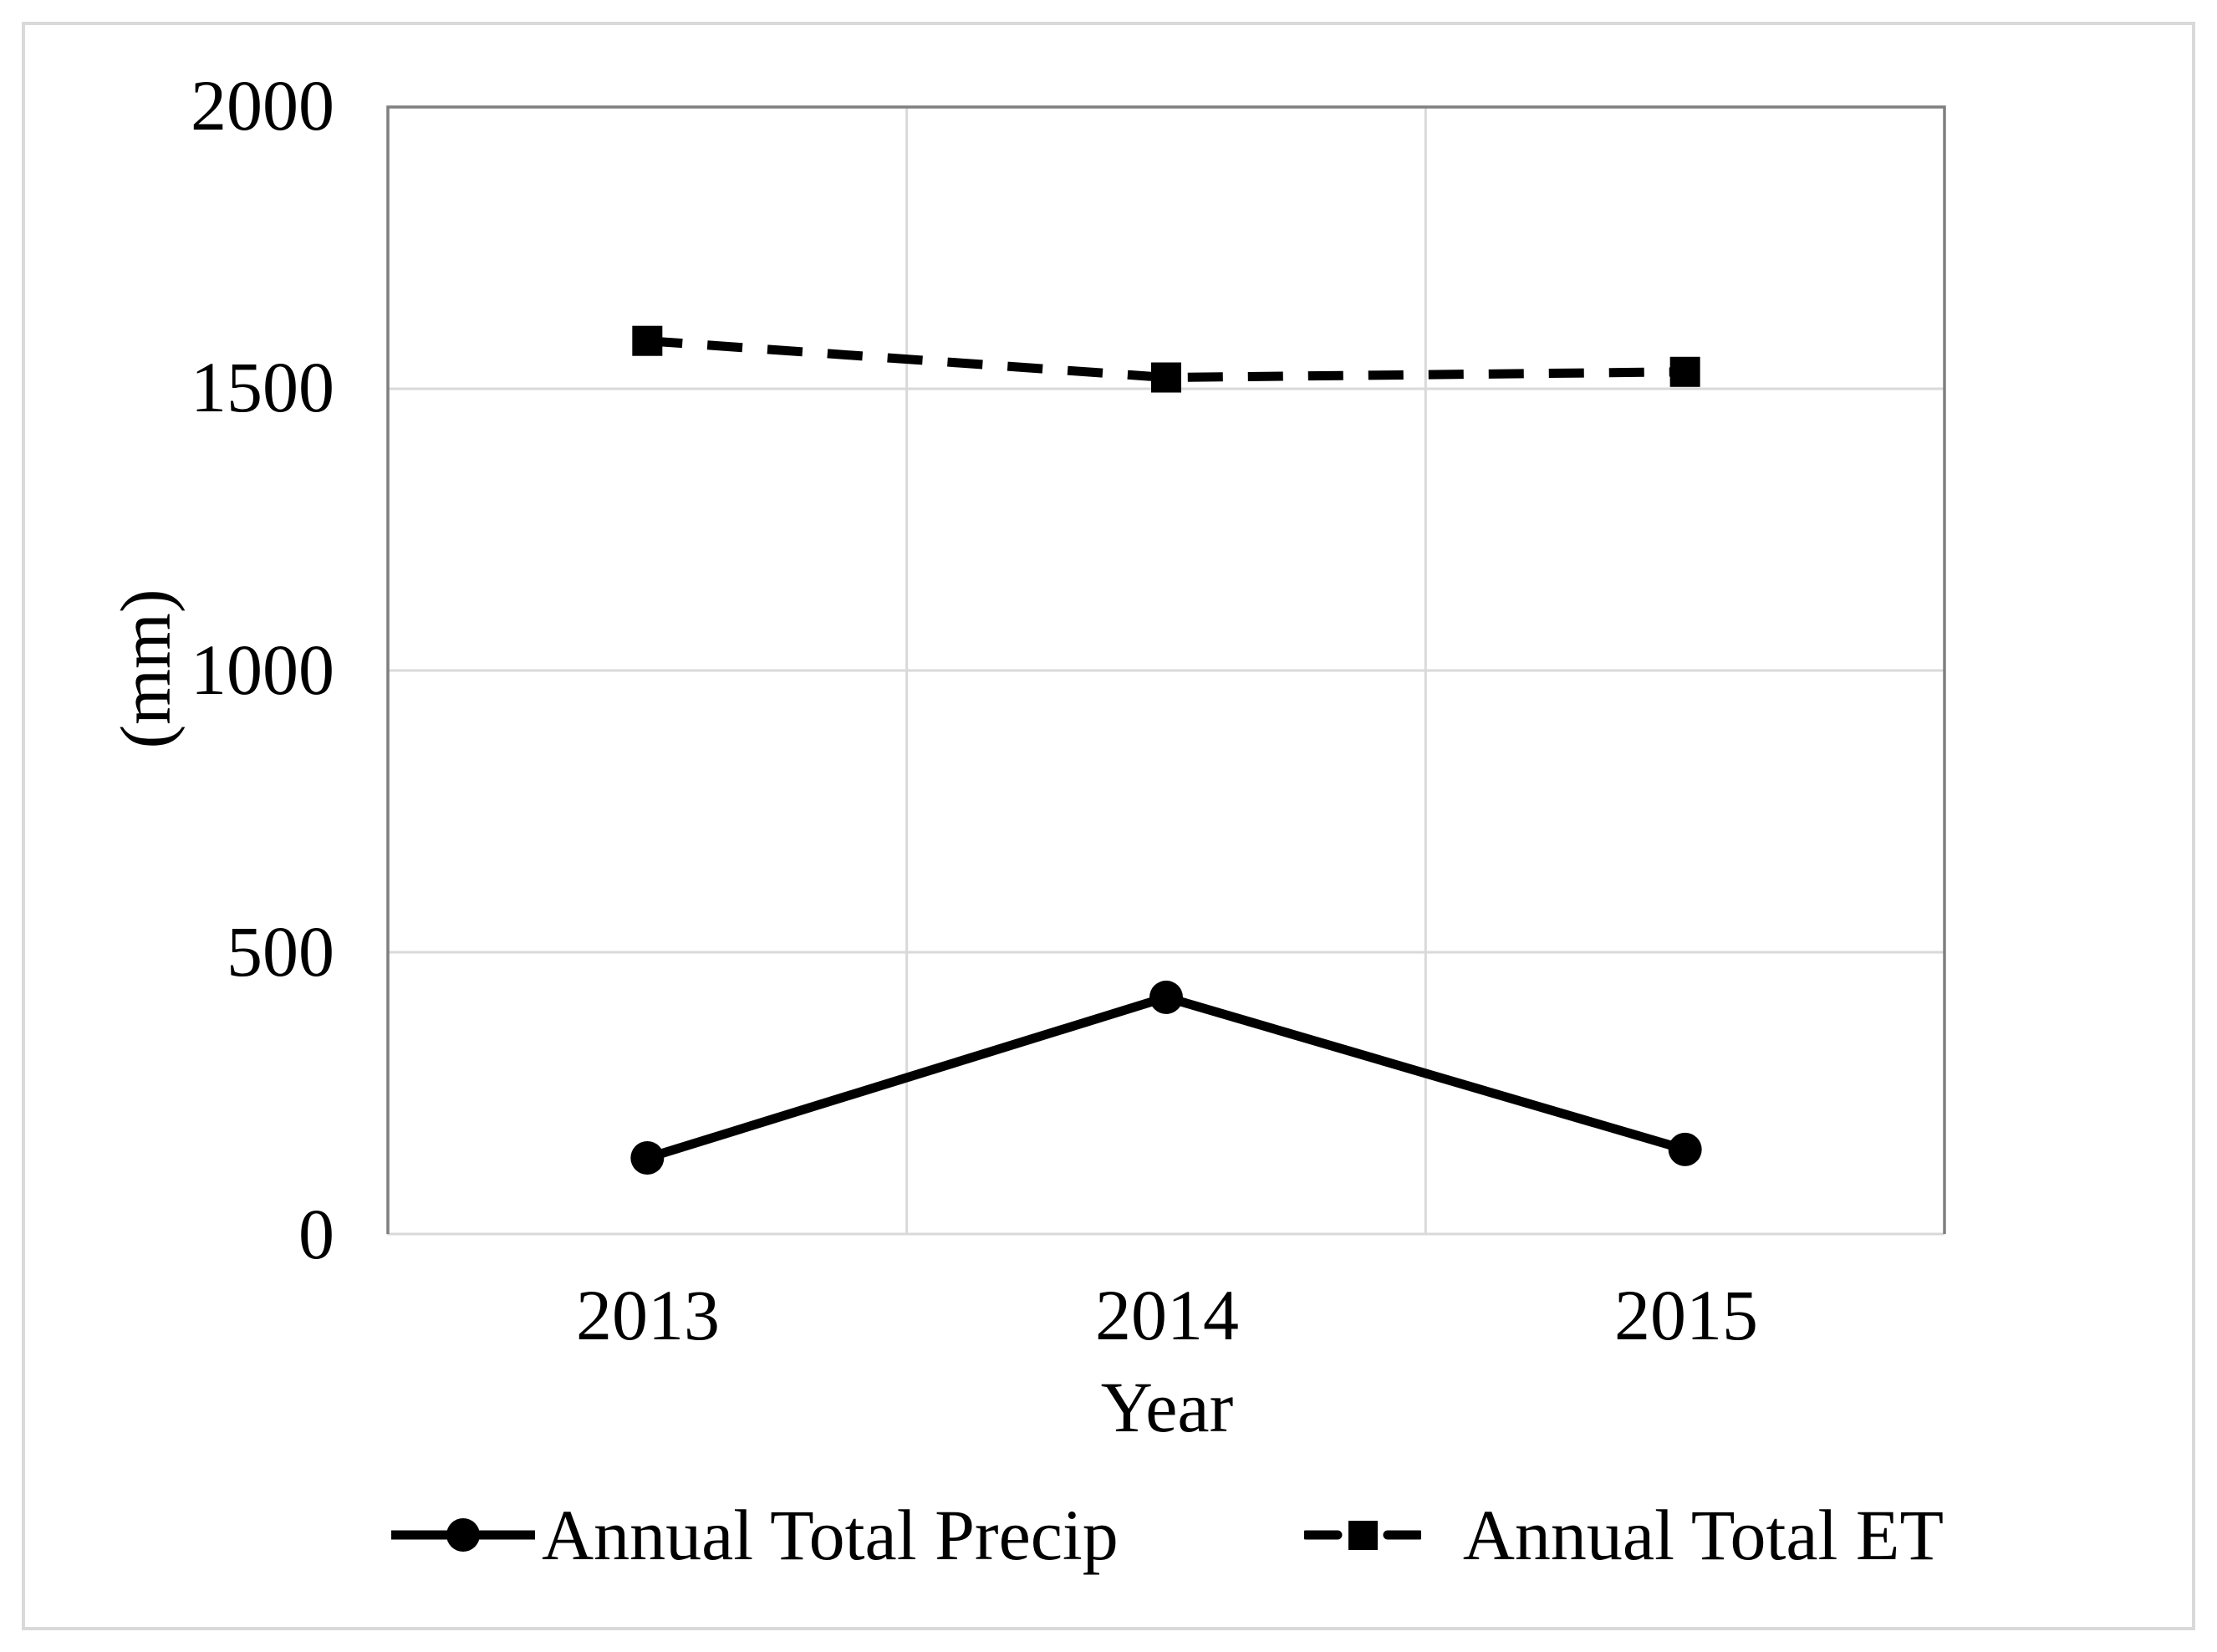 This screenshot has height=1652, width=2217. I want to click on y-tick-label: 2000, so click(262, 105).